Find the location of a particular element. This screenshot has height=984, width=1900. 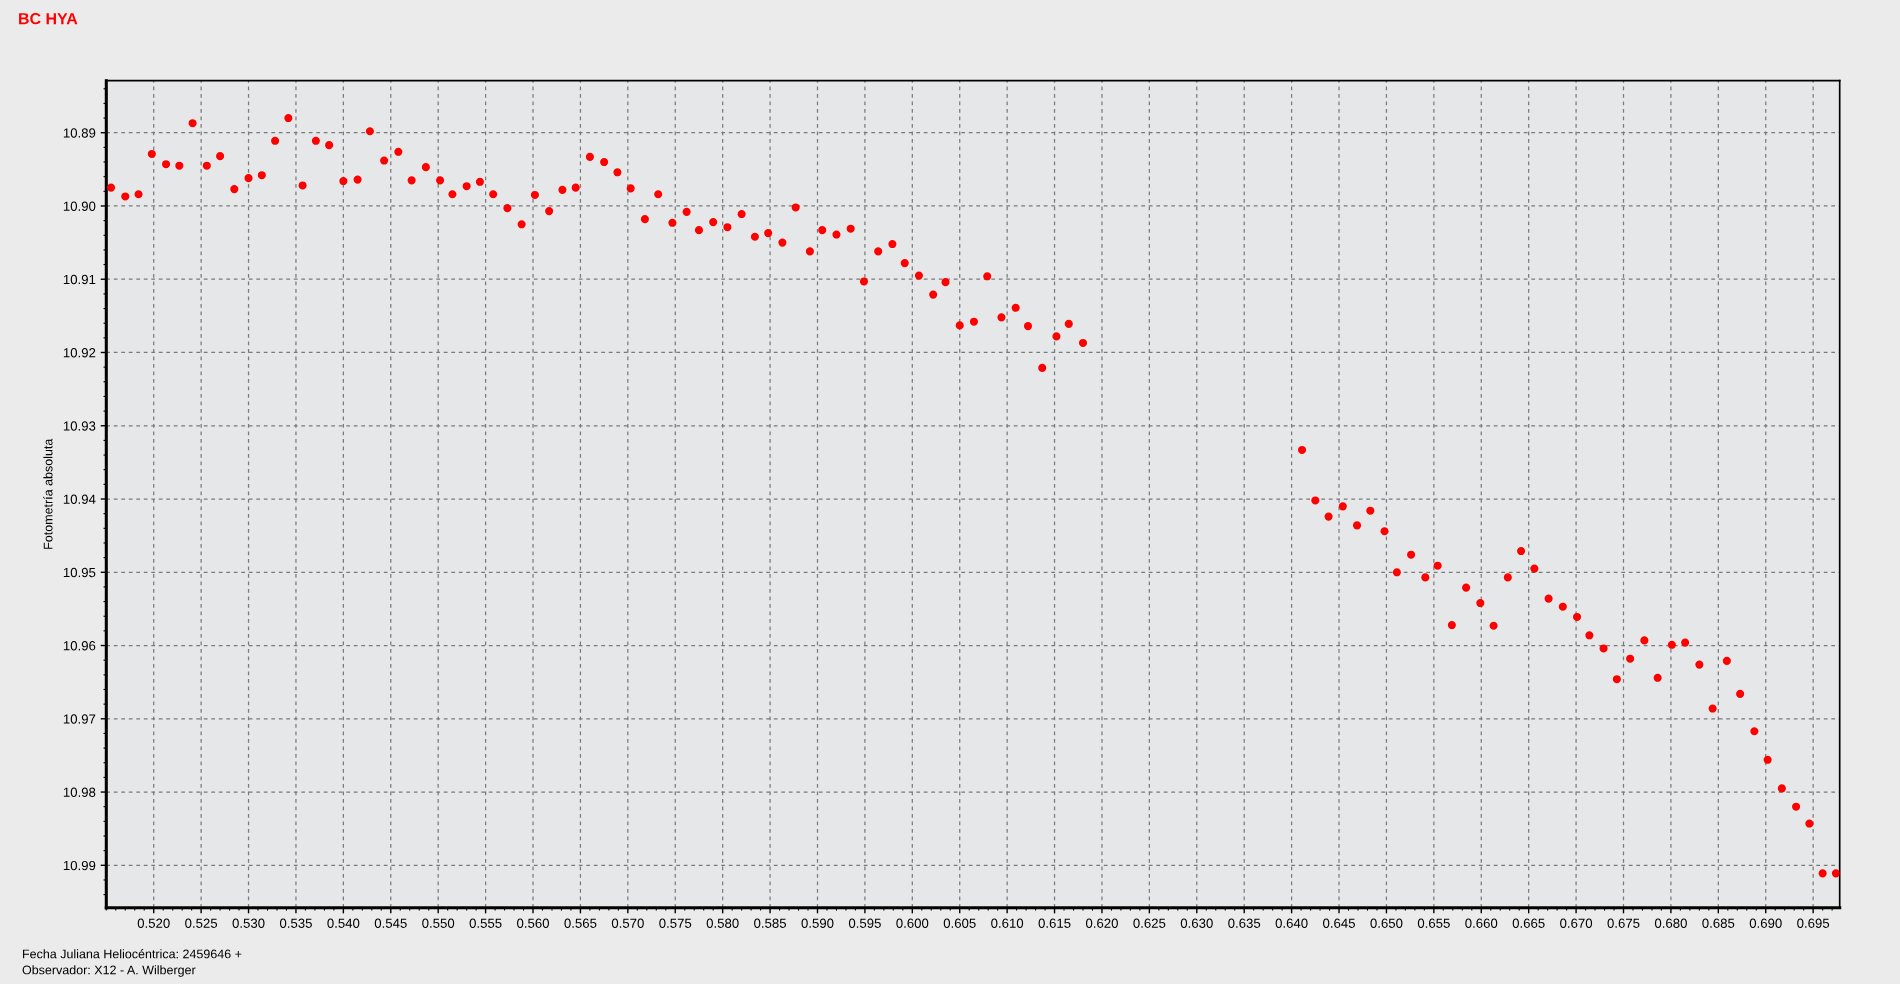

y-tick-label: 10.93 is located at coordinates (79, 426).